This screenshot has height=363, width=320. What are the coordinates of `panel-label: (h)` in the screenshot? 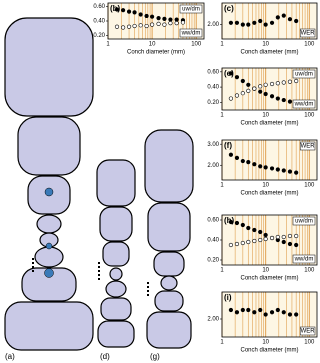 It's located at (229, 220).